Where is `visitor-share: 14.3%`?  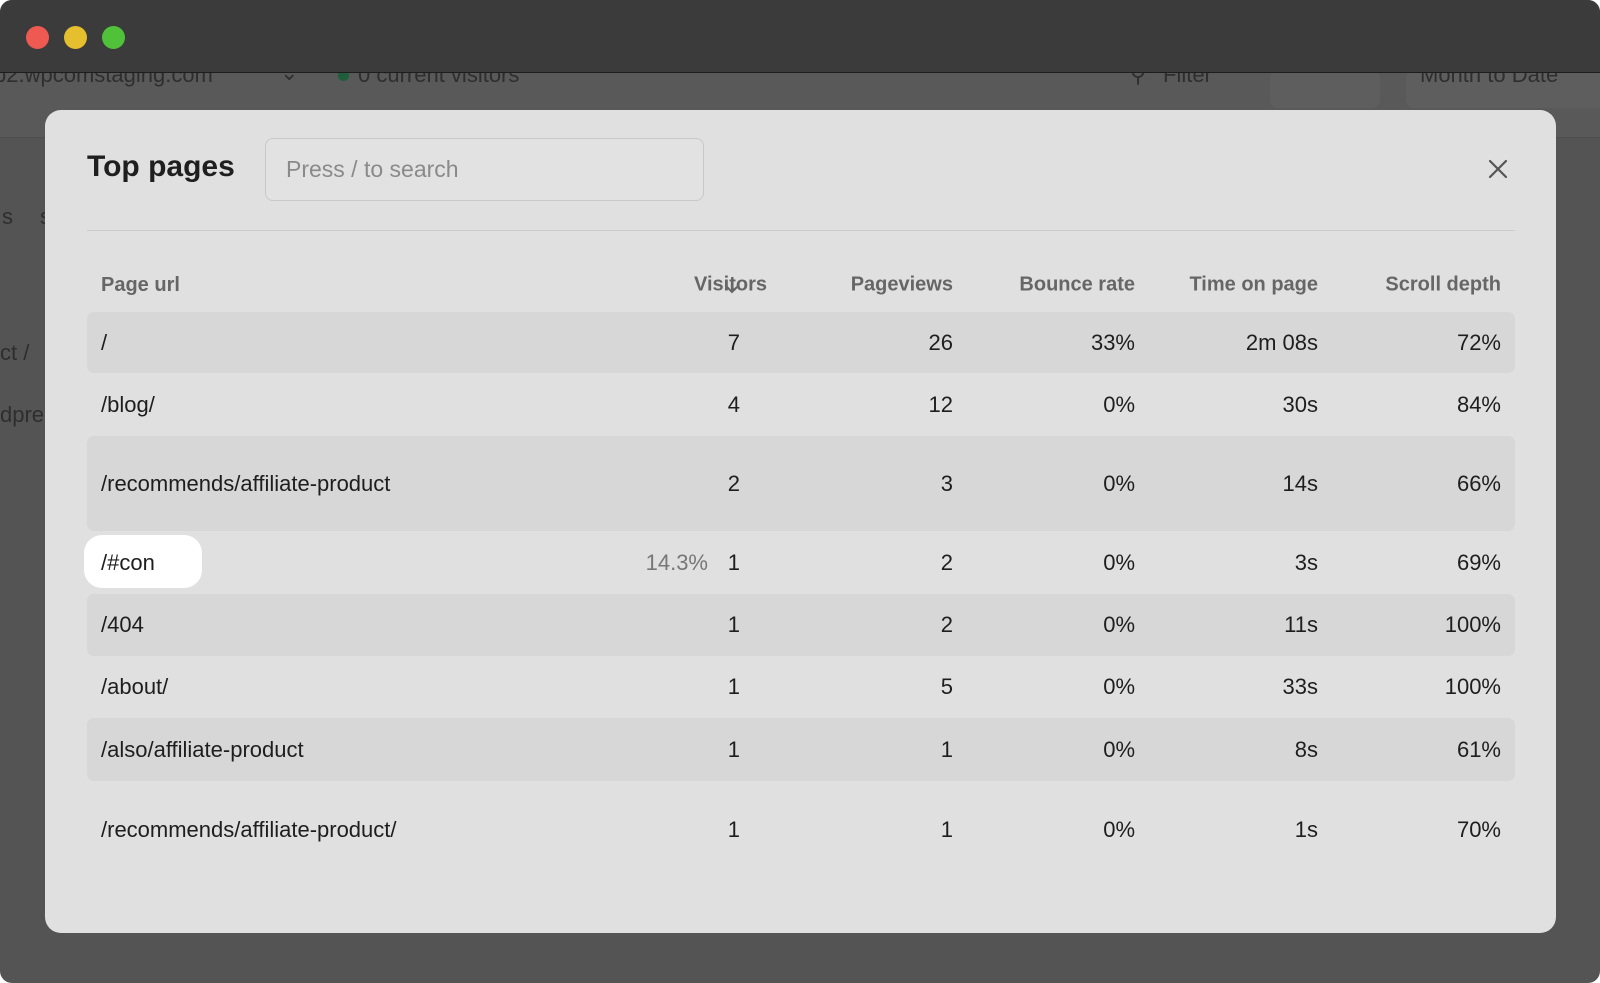 visitor-share: 14.3% is located at coordinates (676, 562).